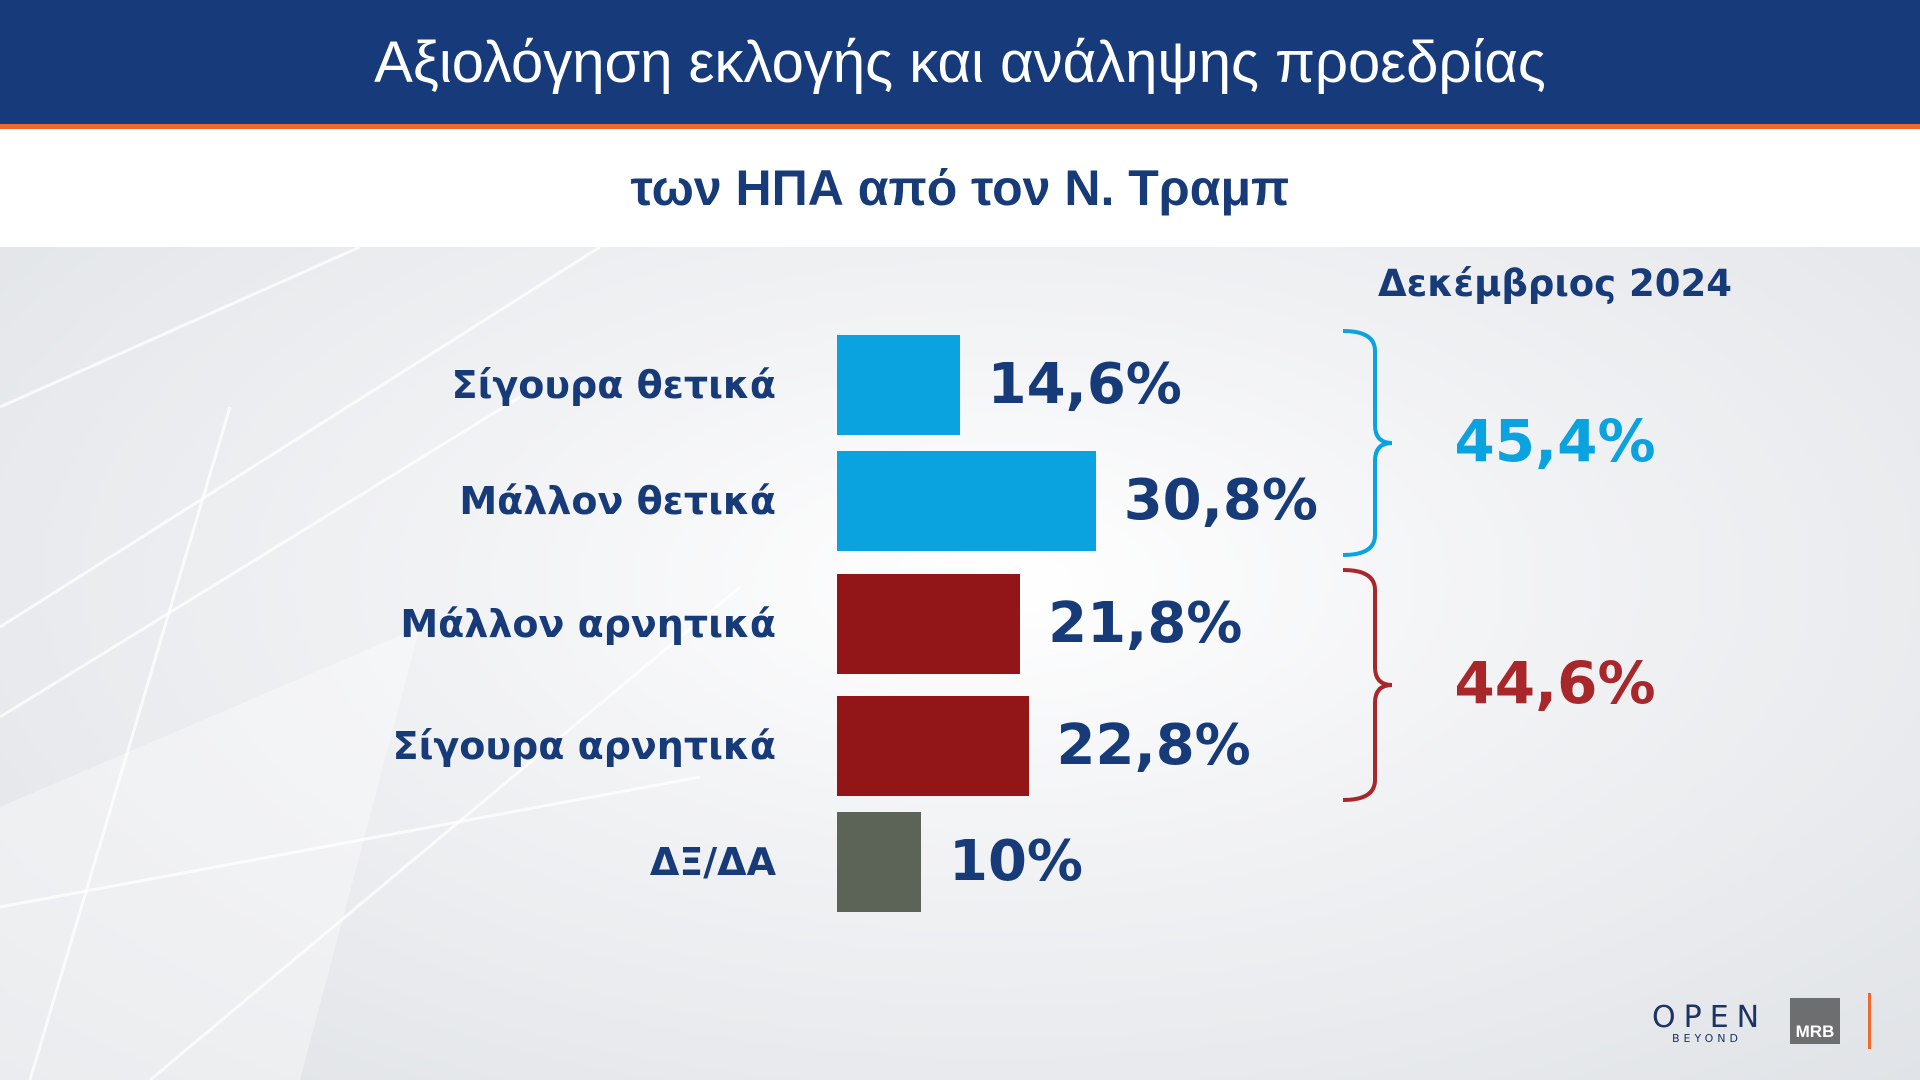  What do you see at coordinates (1707, 1038) in the screenshot?
I see `open-logo-tagline: BEYOND` at bounding box center [1707, 1038].